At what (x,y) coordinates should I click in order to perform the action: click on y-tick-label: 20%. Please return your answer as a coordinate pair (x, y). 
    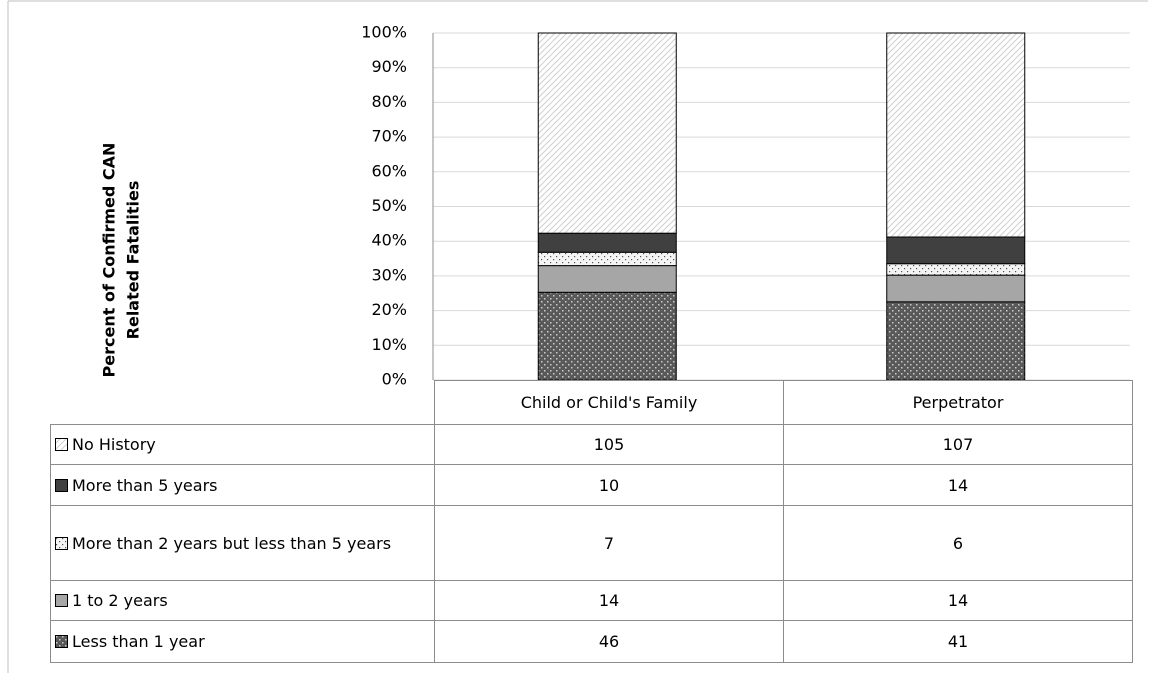
    Looking at the image, I should click on (389, 309).